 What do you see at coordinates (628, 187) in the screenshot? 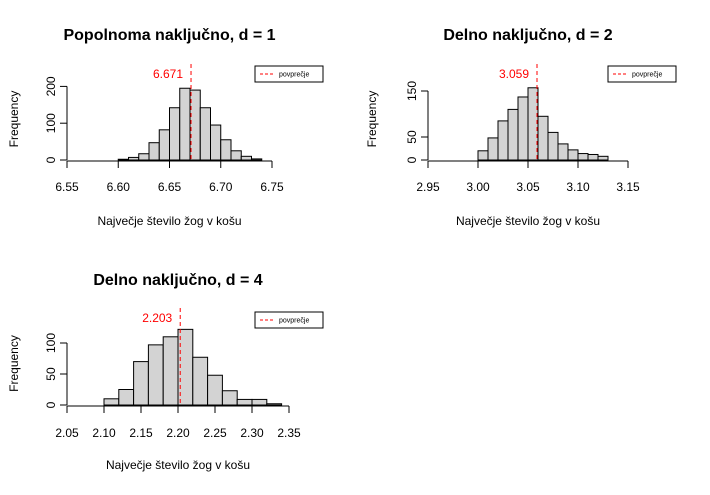
I see `x-tick-label: 3.15` at bounding box center [628, 187].